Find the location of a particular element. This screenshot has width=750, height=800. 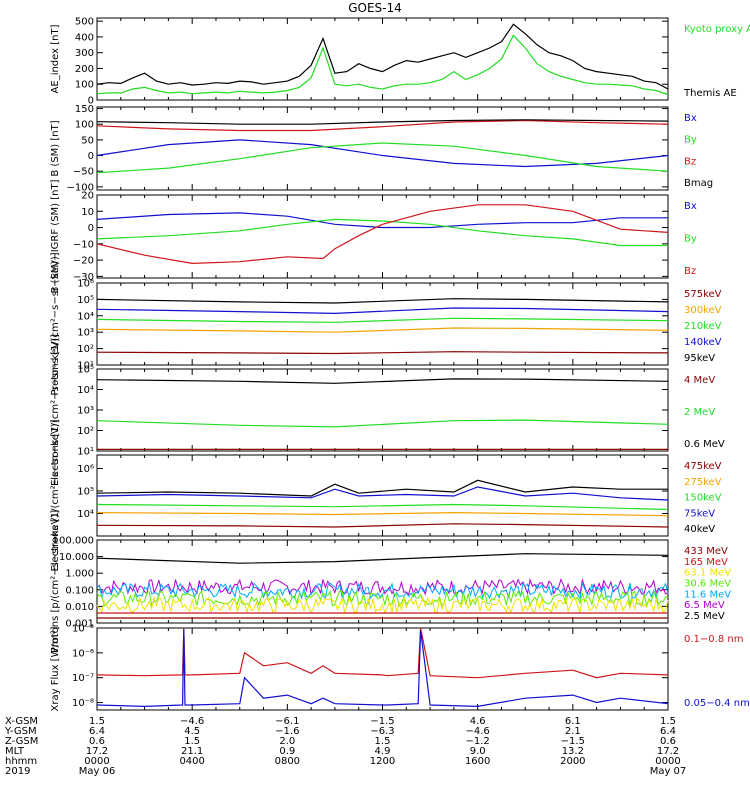

y-axis-label: Electrons [1/(cm²−s−sr−keV)] is located at coordinates (55, 410).